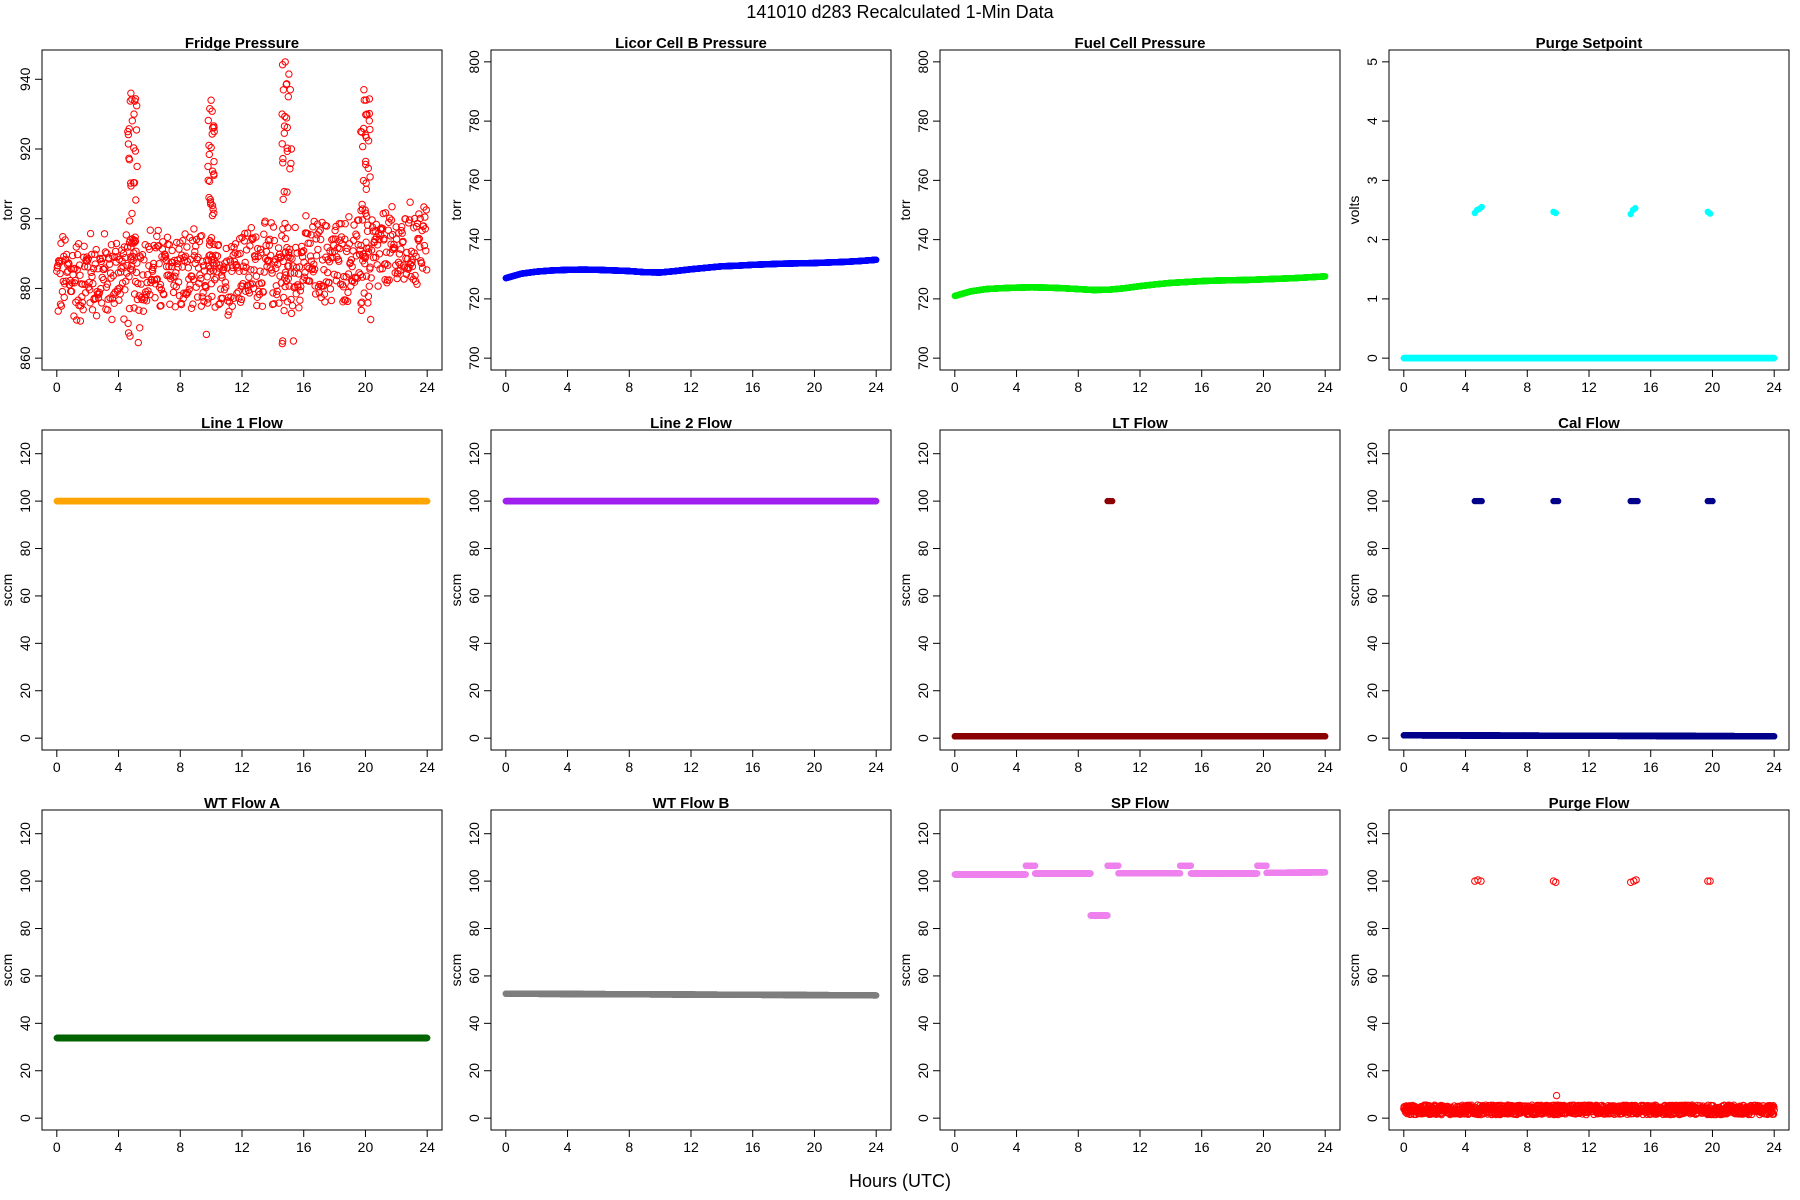  What do you see at coordinates (242, 387) in the screenshot?
I see `x-tick-label: 12` at bounding box center [242, 387].